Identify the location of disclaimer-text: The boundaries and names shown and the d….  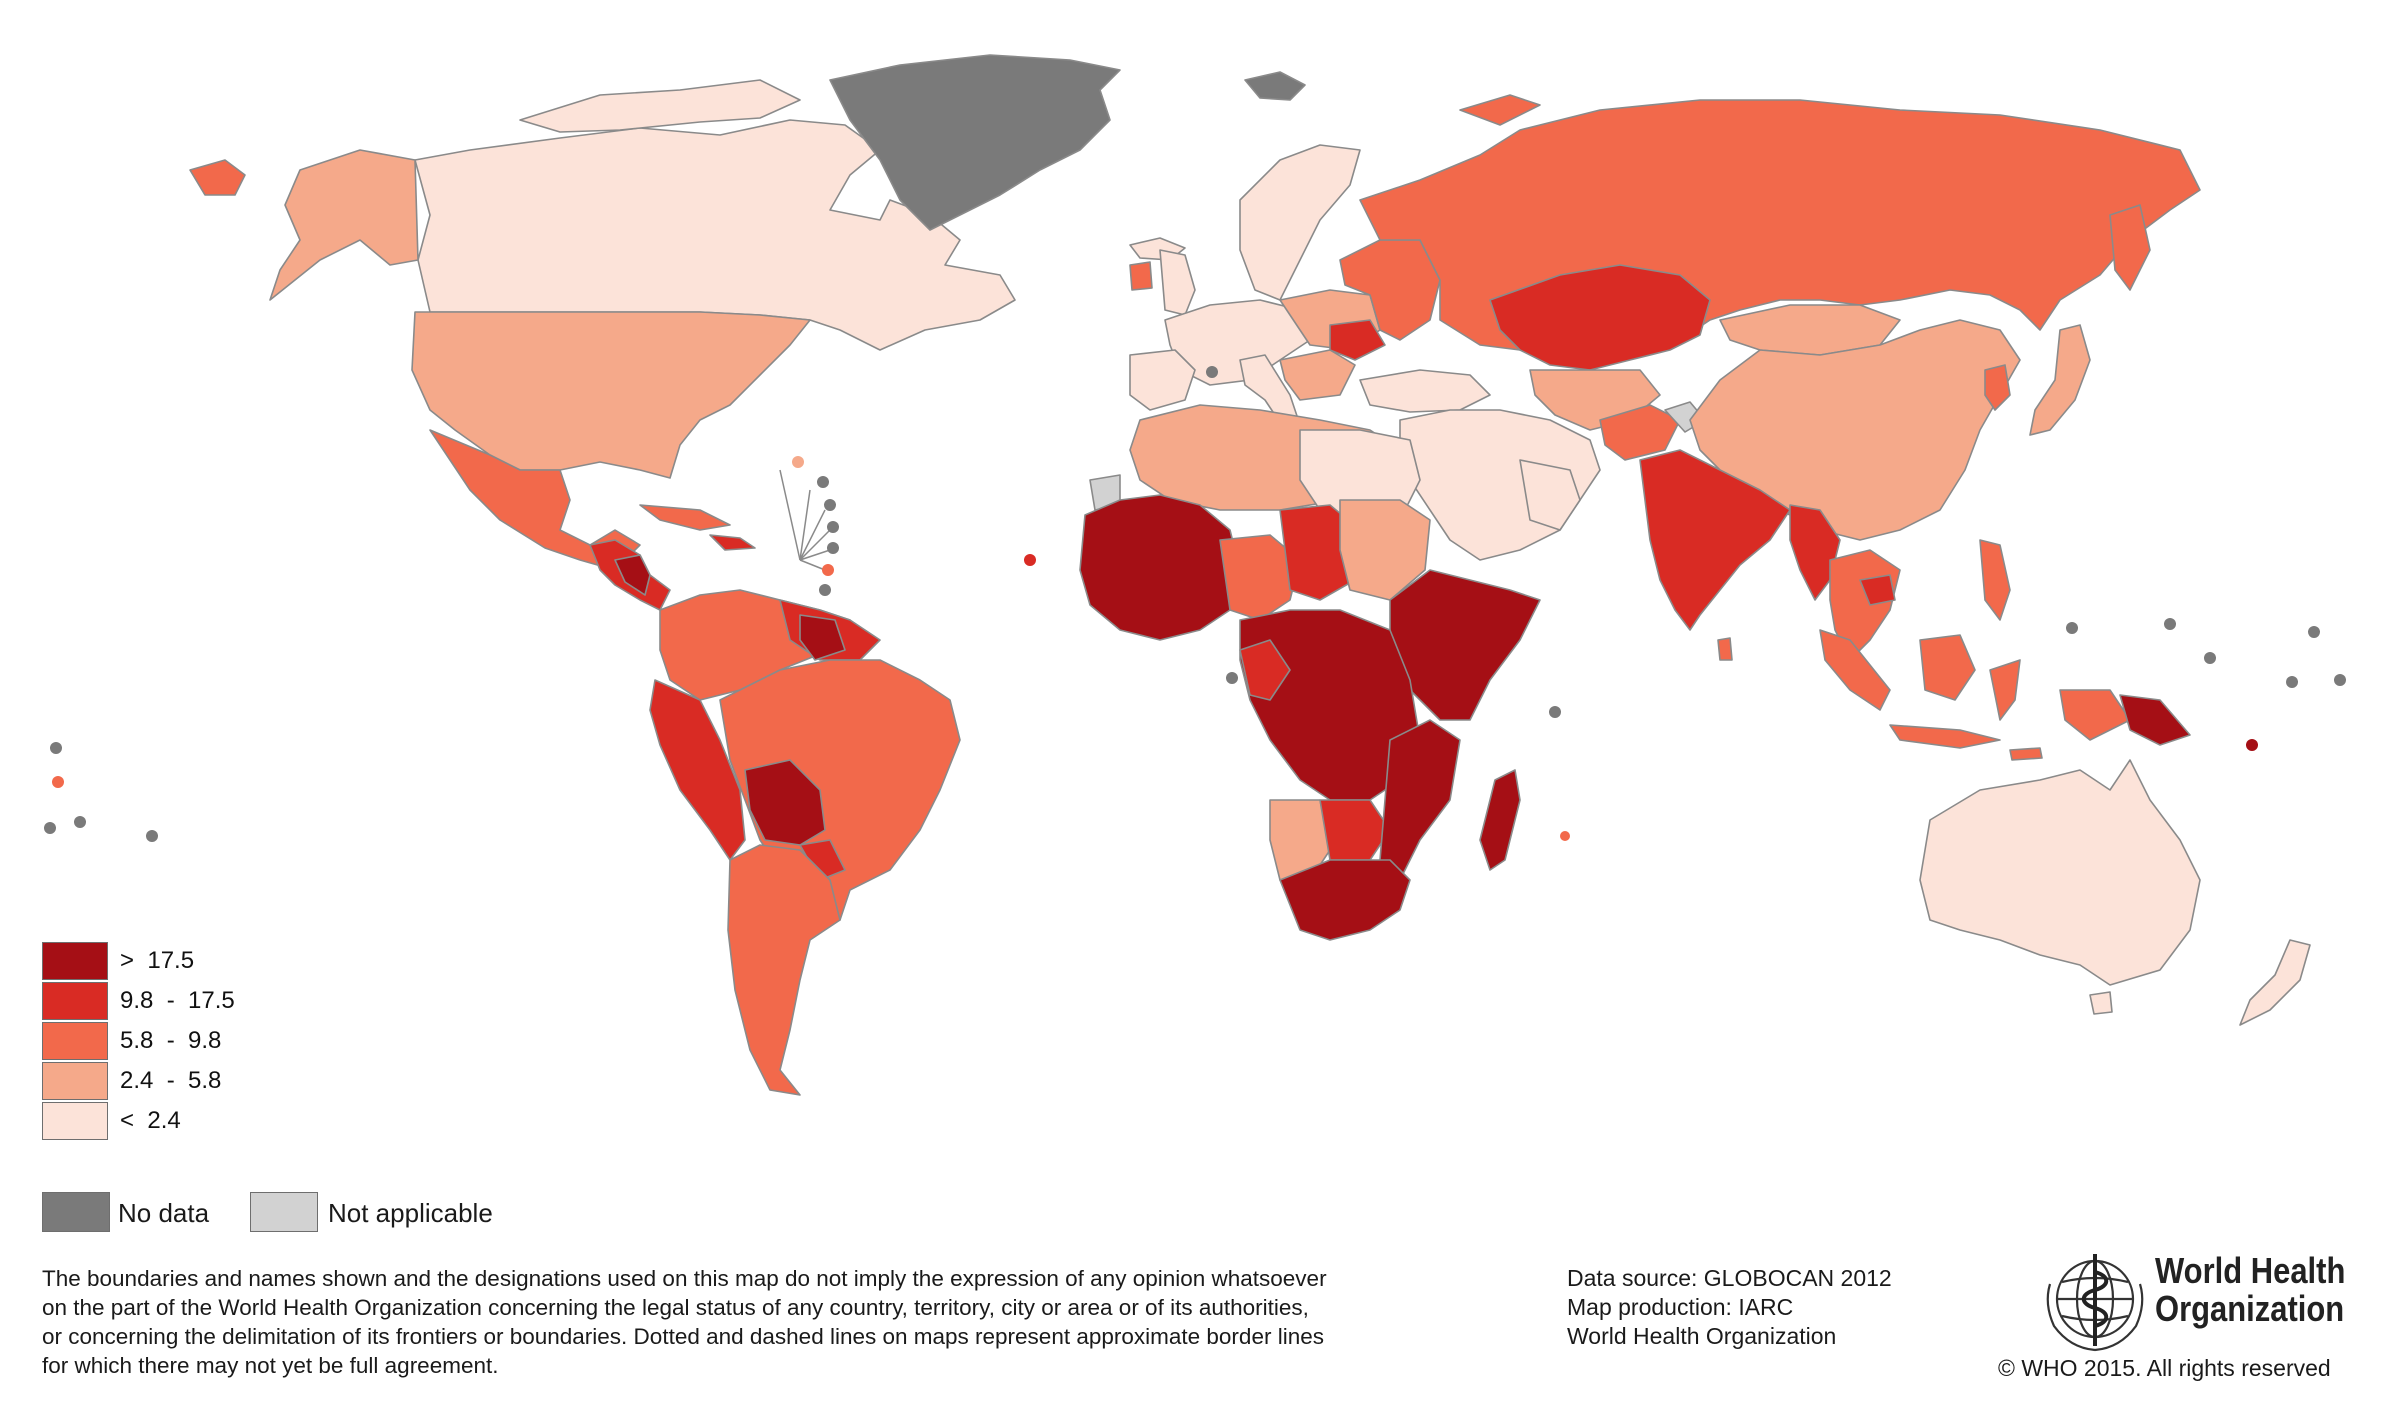
(792, 1322).